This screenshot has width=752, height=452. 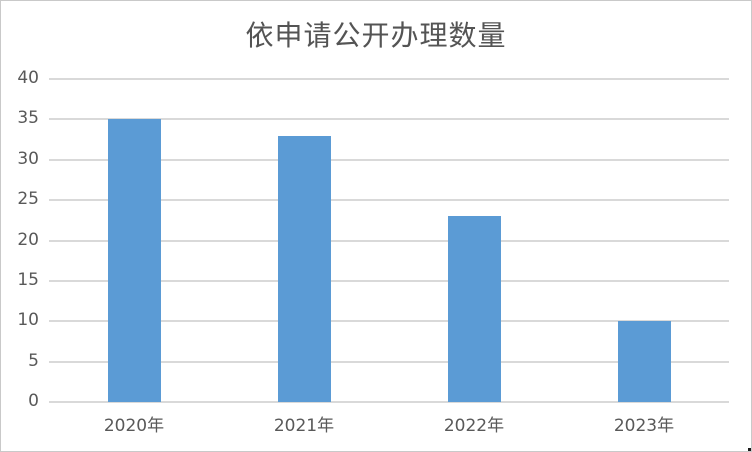 What do you see at coordinates (28, 158) in the screenshot?
I see `y-axis-tick-label: 30` at bounding box center [28, 158].